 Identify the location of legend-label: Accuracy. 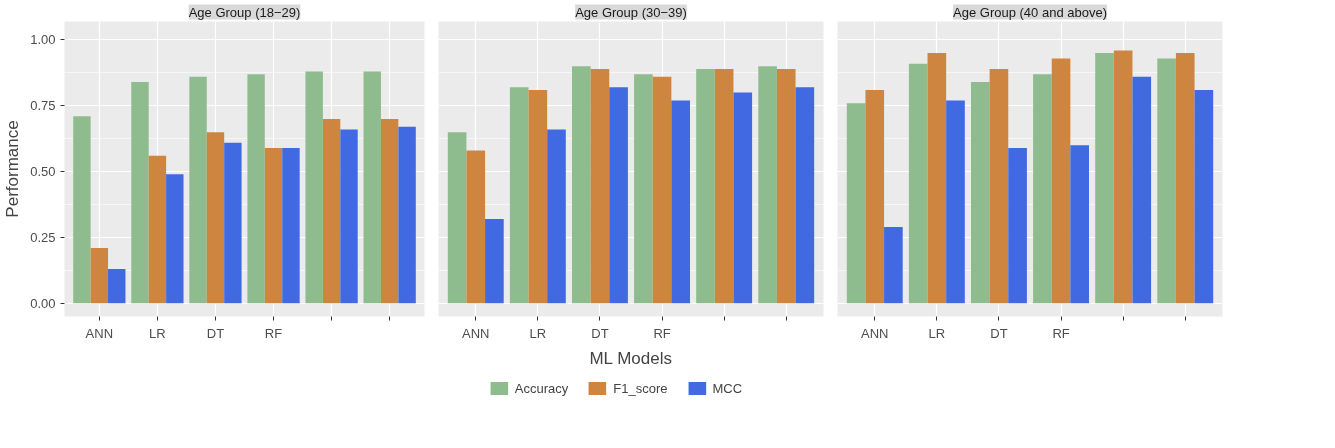
(541, 388).